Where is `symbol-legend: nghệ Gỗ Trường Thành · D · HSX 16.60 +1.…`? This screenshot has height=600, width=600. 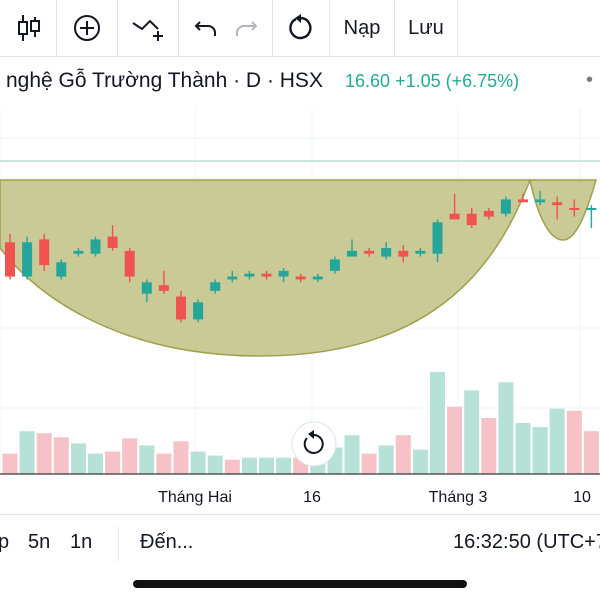
symbol-legend: nghệ Gỗ Trường Thành · D · HSX 16.60 +1.… is located at coordinates (300, 82).